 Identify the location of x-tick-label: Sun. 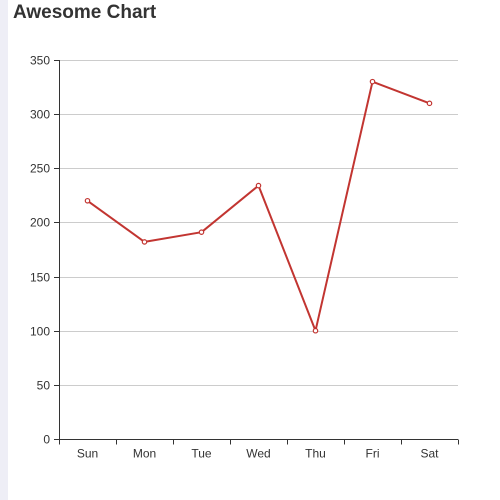
(87, 454).